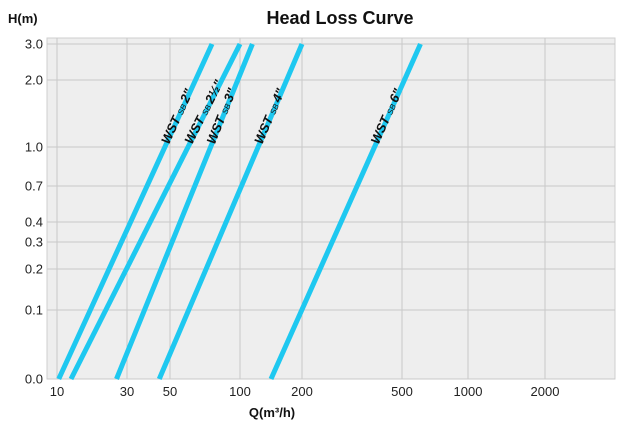 This screenshot has height=426, width=621. What do you see at coordinates (34, 222) in the screenshot?
I see `y-tick-label: 0.4` at bounding box center [34, 222].